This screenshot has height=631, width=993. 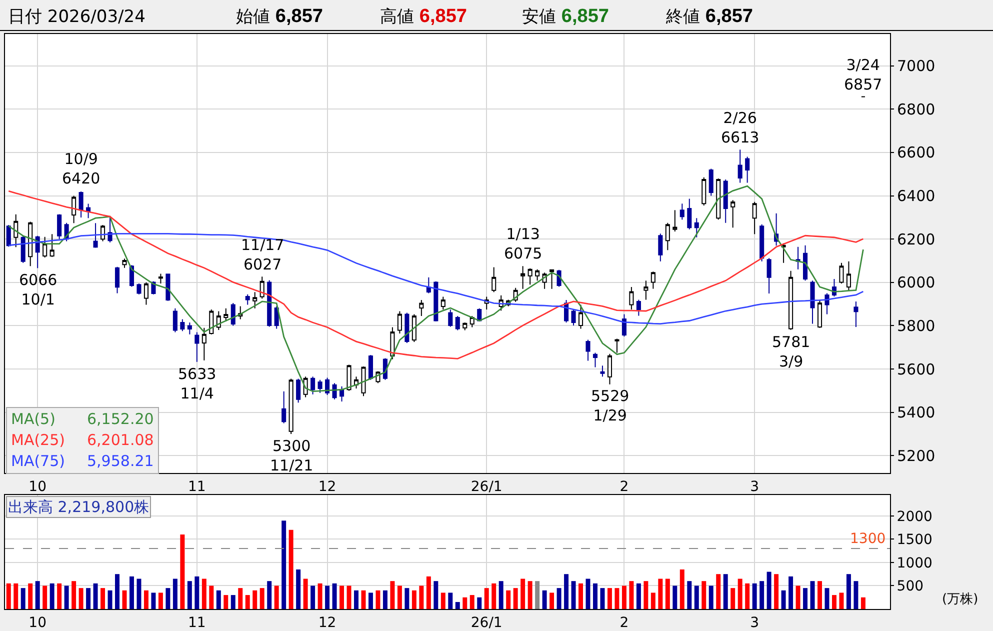 What do you see at coordinates (916, 239) in the screenshot?
I see `y-tick-label: 6200` at bounding box center [916, 239].